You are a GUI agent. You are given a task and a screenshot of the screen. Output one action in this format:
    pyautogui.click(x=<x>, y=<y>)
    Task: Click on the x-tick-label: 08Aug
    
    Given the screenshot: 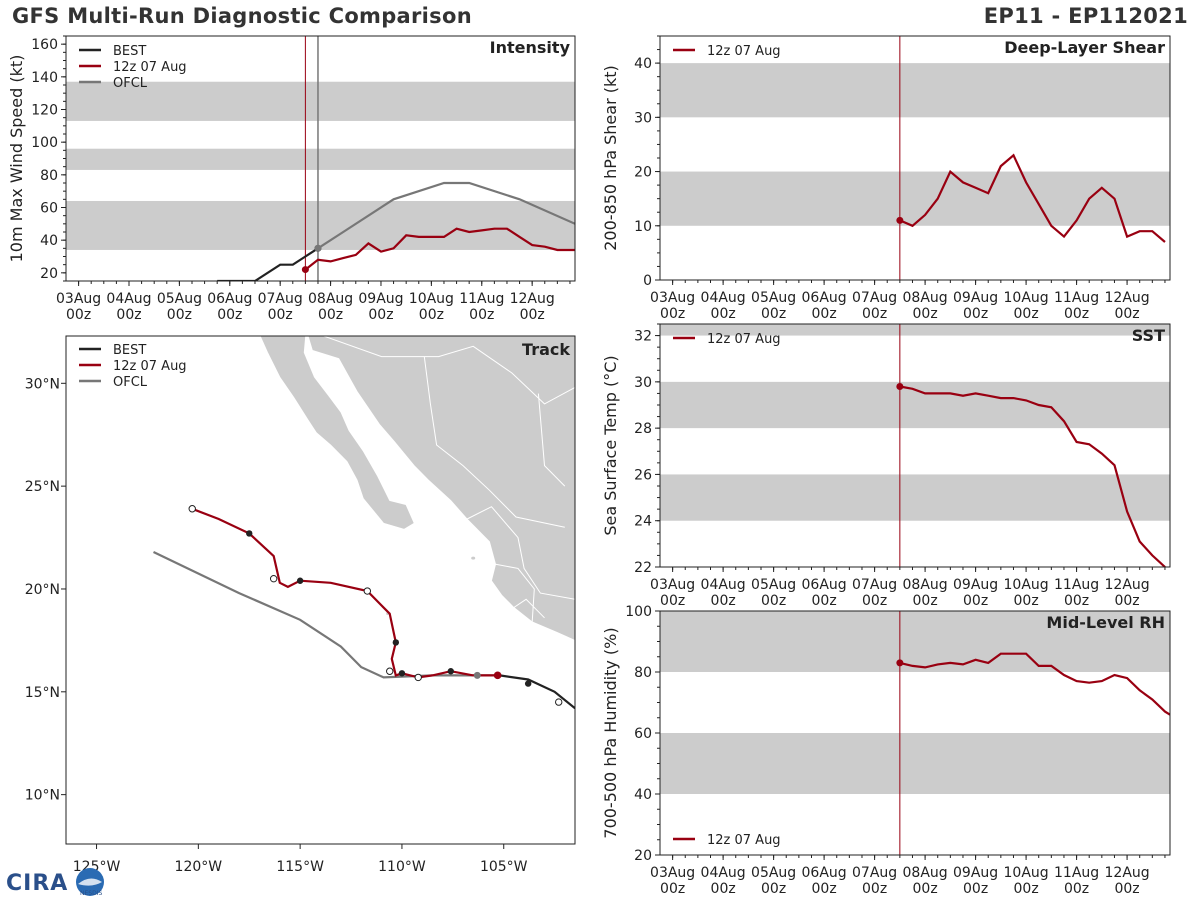 What is the action you would take?
    pyautogui.click(x=925, y=298)
    